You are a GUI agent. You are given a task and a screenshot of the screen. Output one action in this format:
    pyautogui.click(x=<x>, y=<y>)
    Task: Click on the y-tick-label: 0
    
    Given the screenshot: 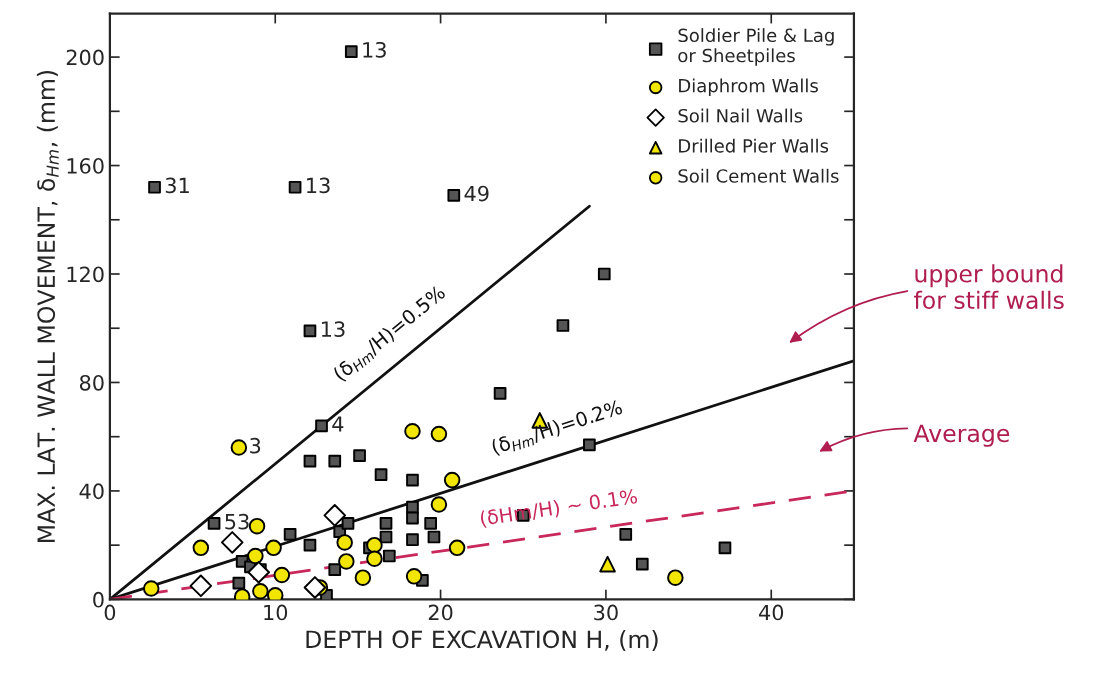 What is the action you would take?
    pyautogui.click(x=98, y=599)
    